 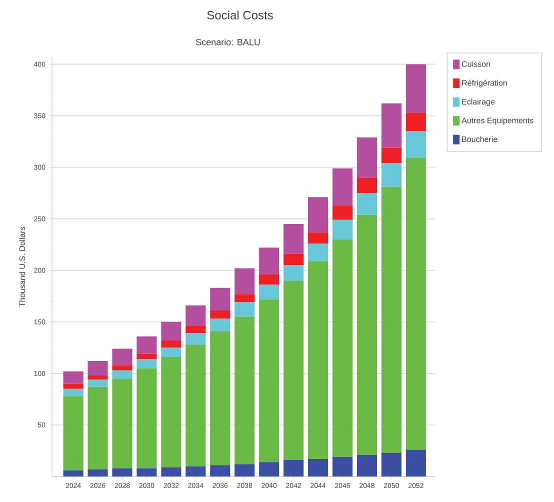 I want to click on y-axis-title: Thousand U.S. Dollars, so click(x=22, y=266).